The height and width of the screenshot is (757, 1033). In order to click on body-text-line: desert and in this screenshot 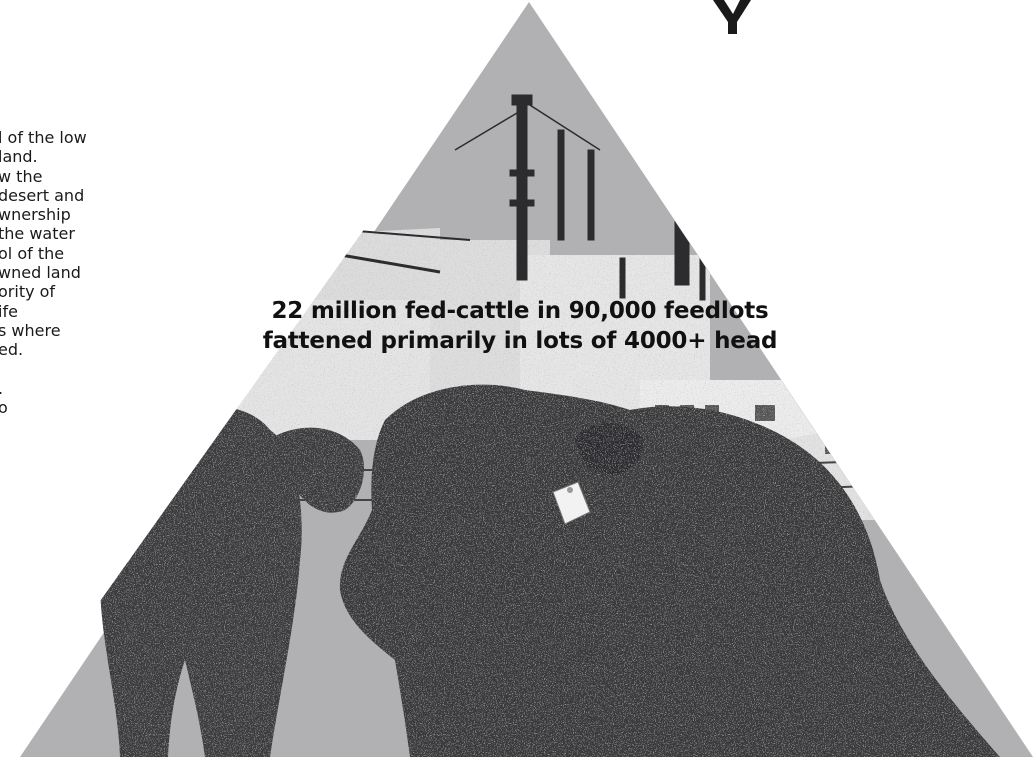, I will do `click(42, 195)`.